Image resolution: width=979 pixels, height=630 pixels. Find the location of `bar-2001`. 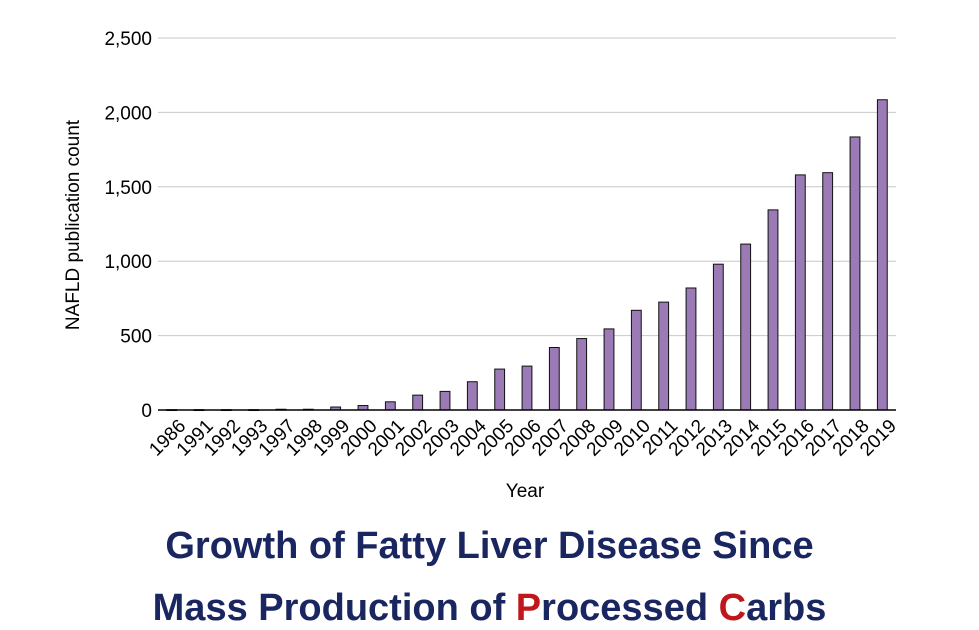

bar-2001 is located at coordinates (390, 406).